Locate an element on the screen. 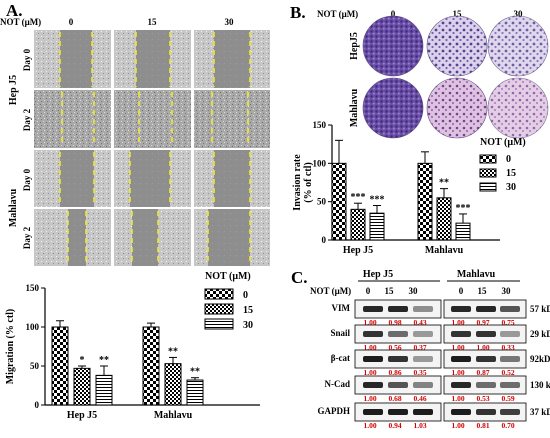 The image size is (550, 438). c-dose: 30 is located at coordinates (507, 291).